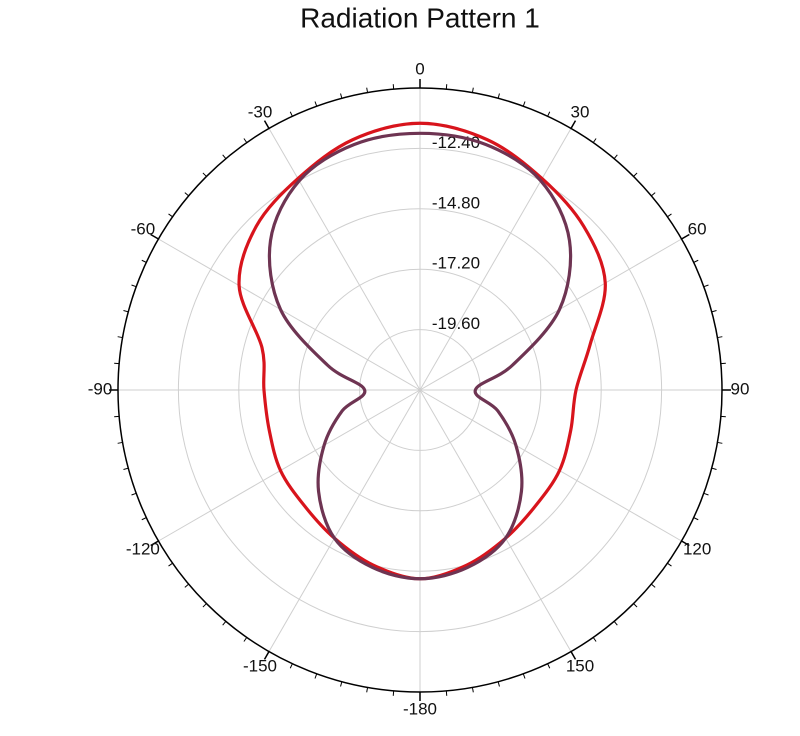  I want to click on theta-tick-label: -120, so click(143, 548).